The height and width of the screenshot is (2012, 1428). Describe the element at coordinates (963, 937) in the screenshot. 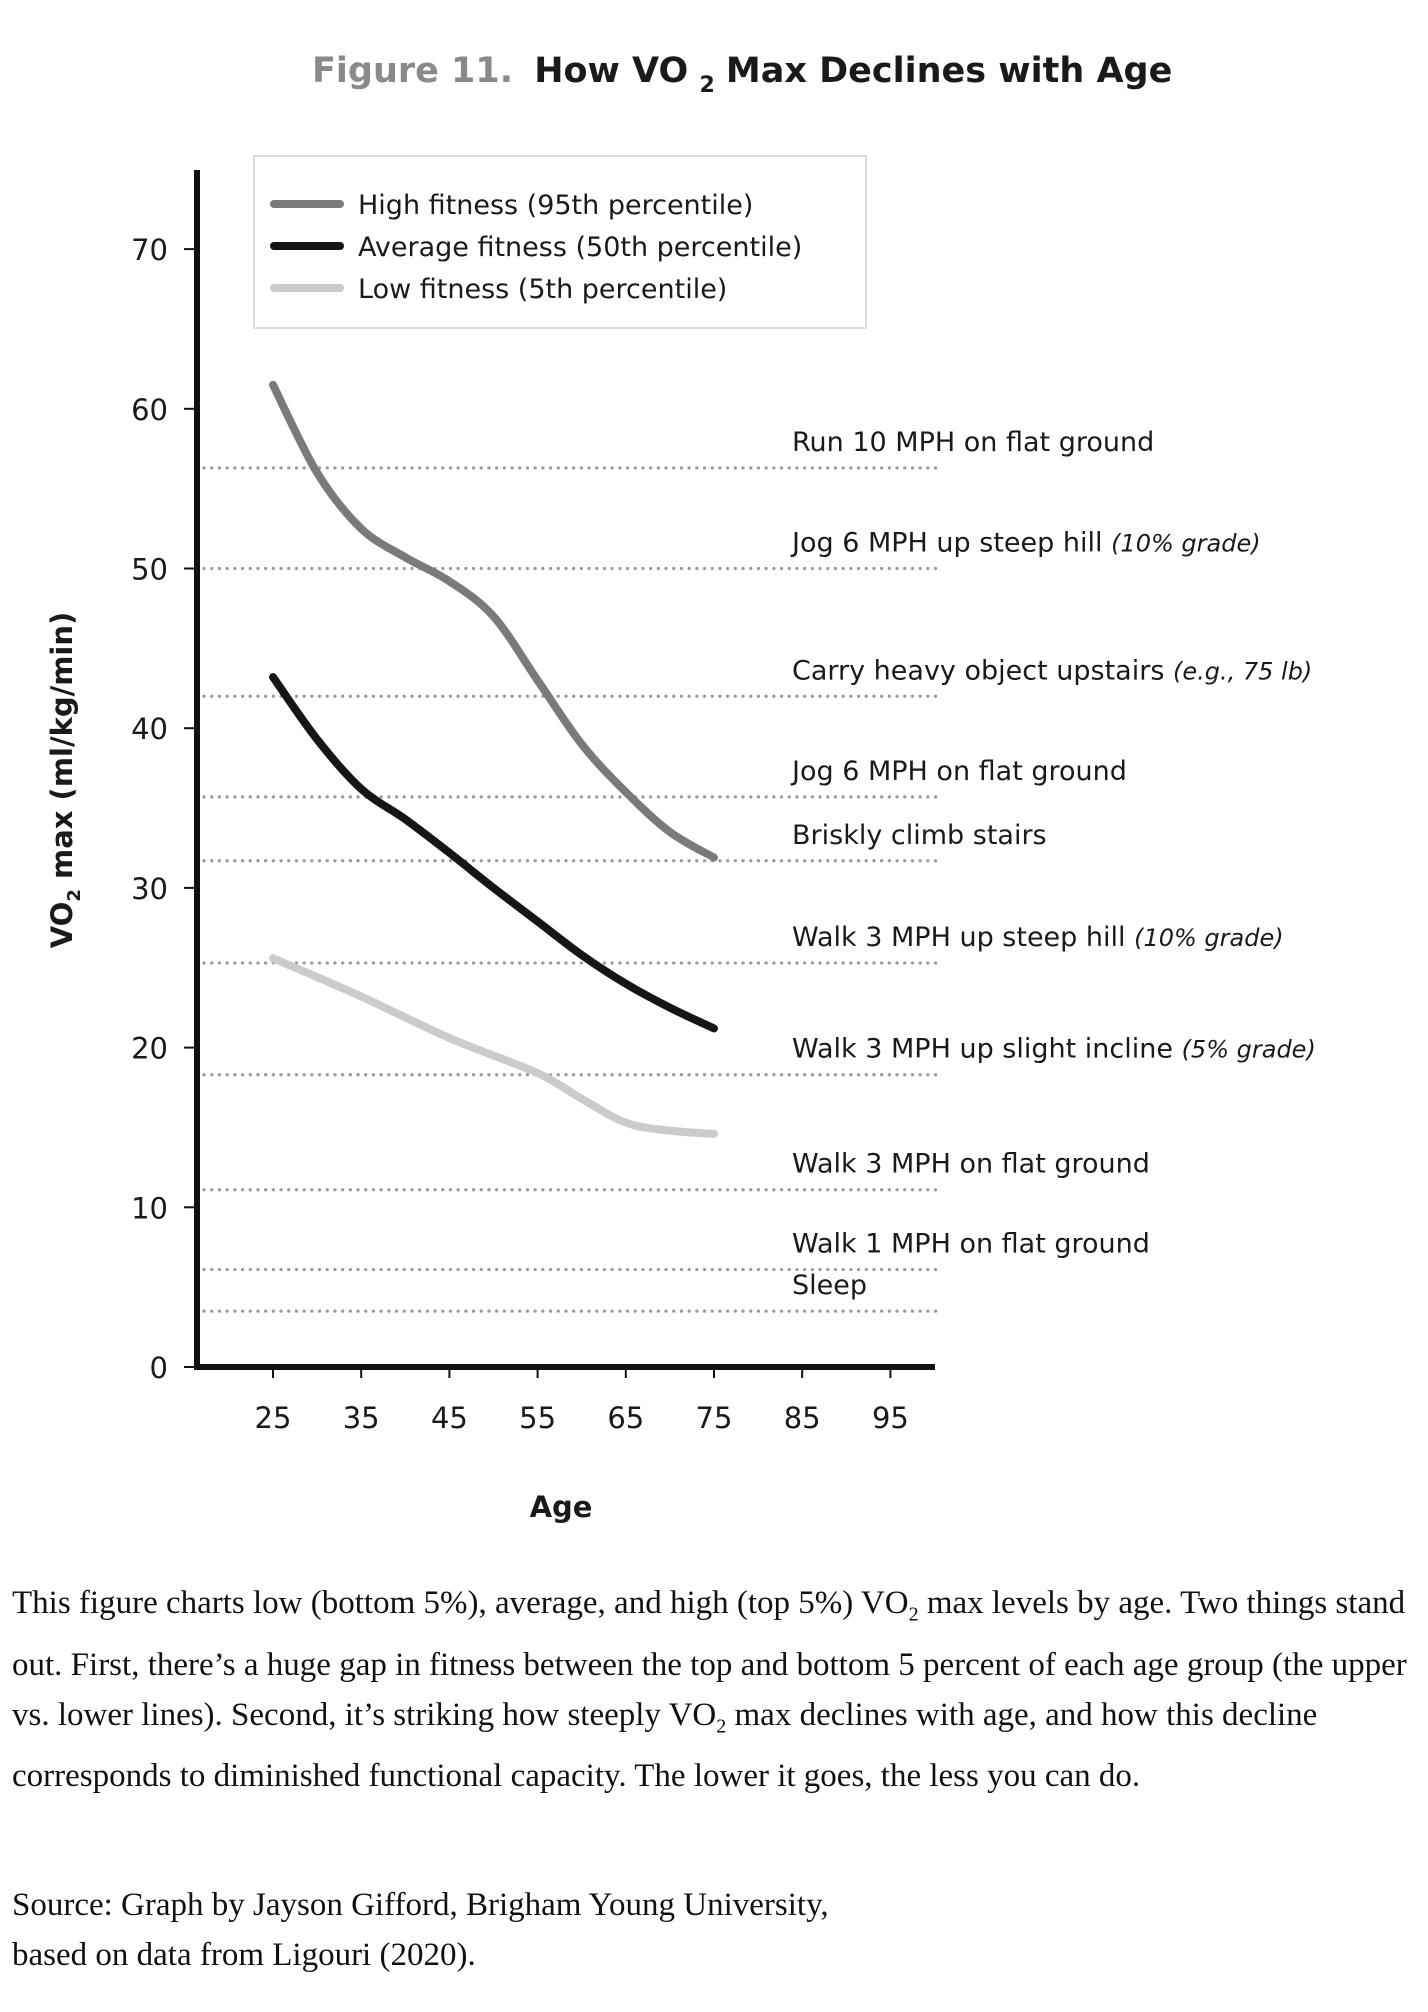

I see `reference-activity: Walk 3 MPH up steep hill` at that location.